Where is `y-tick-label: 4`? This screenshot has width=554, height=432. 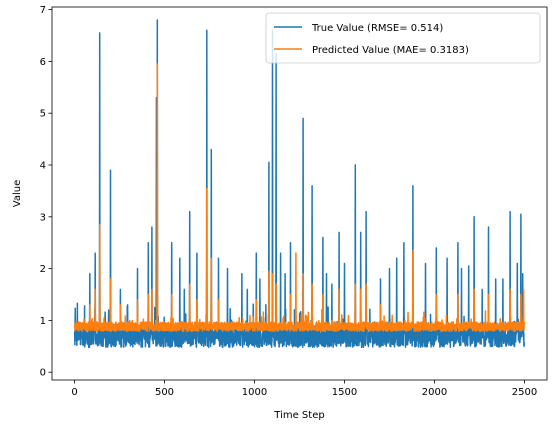 y-tick-label: 4 is located at coordinates (43, 166).